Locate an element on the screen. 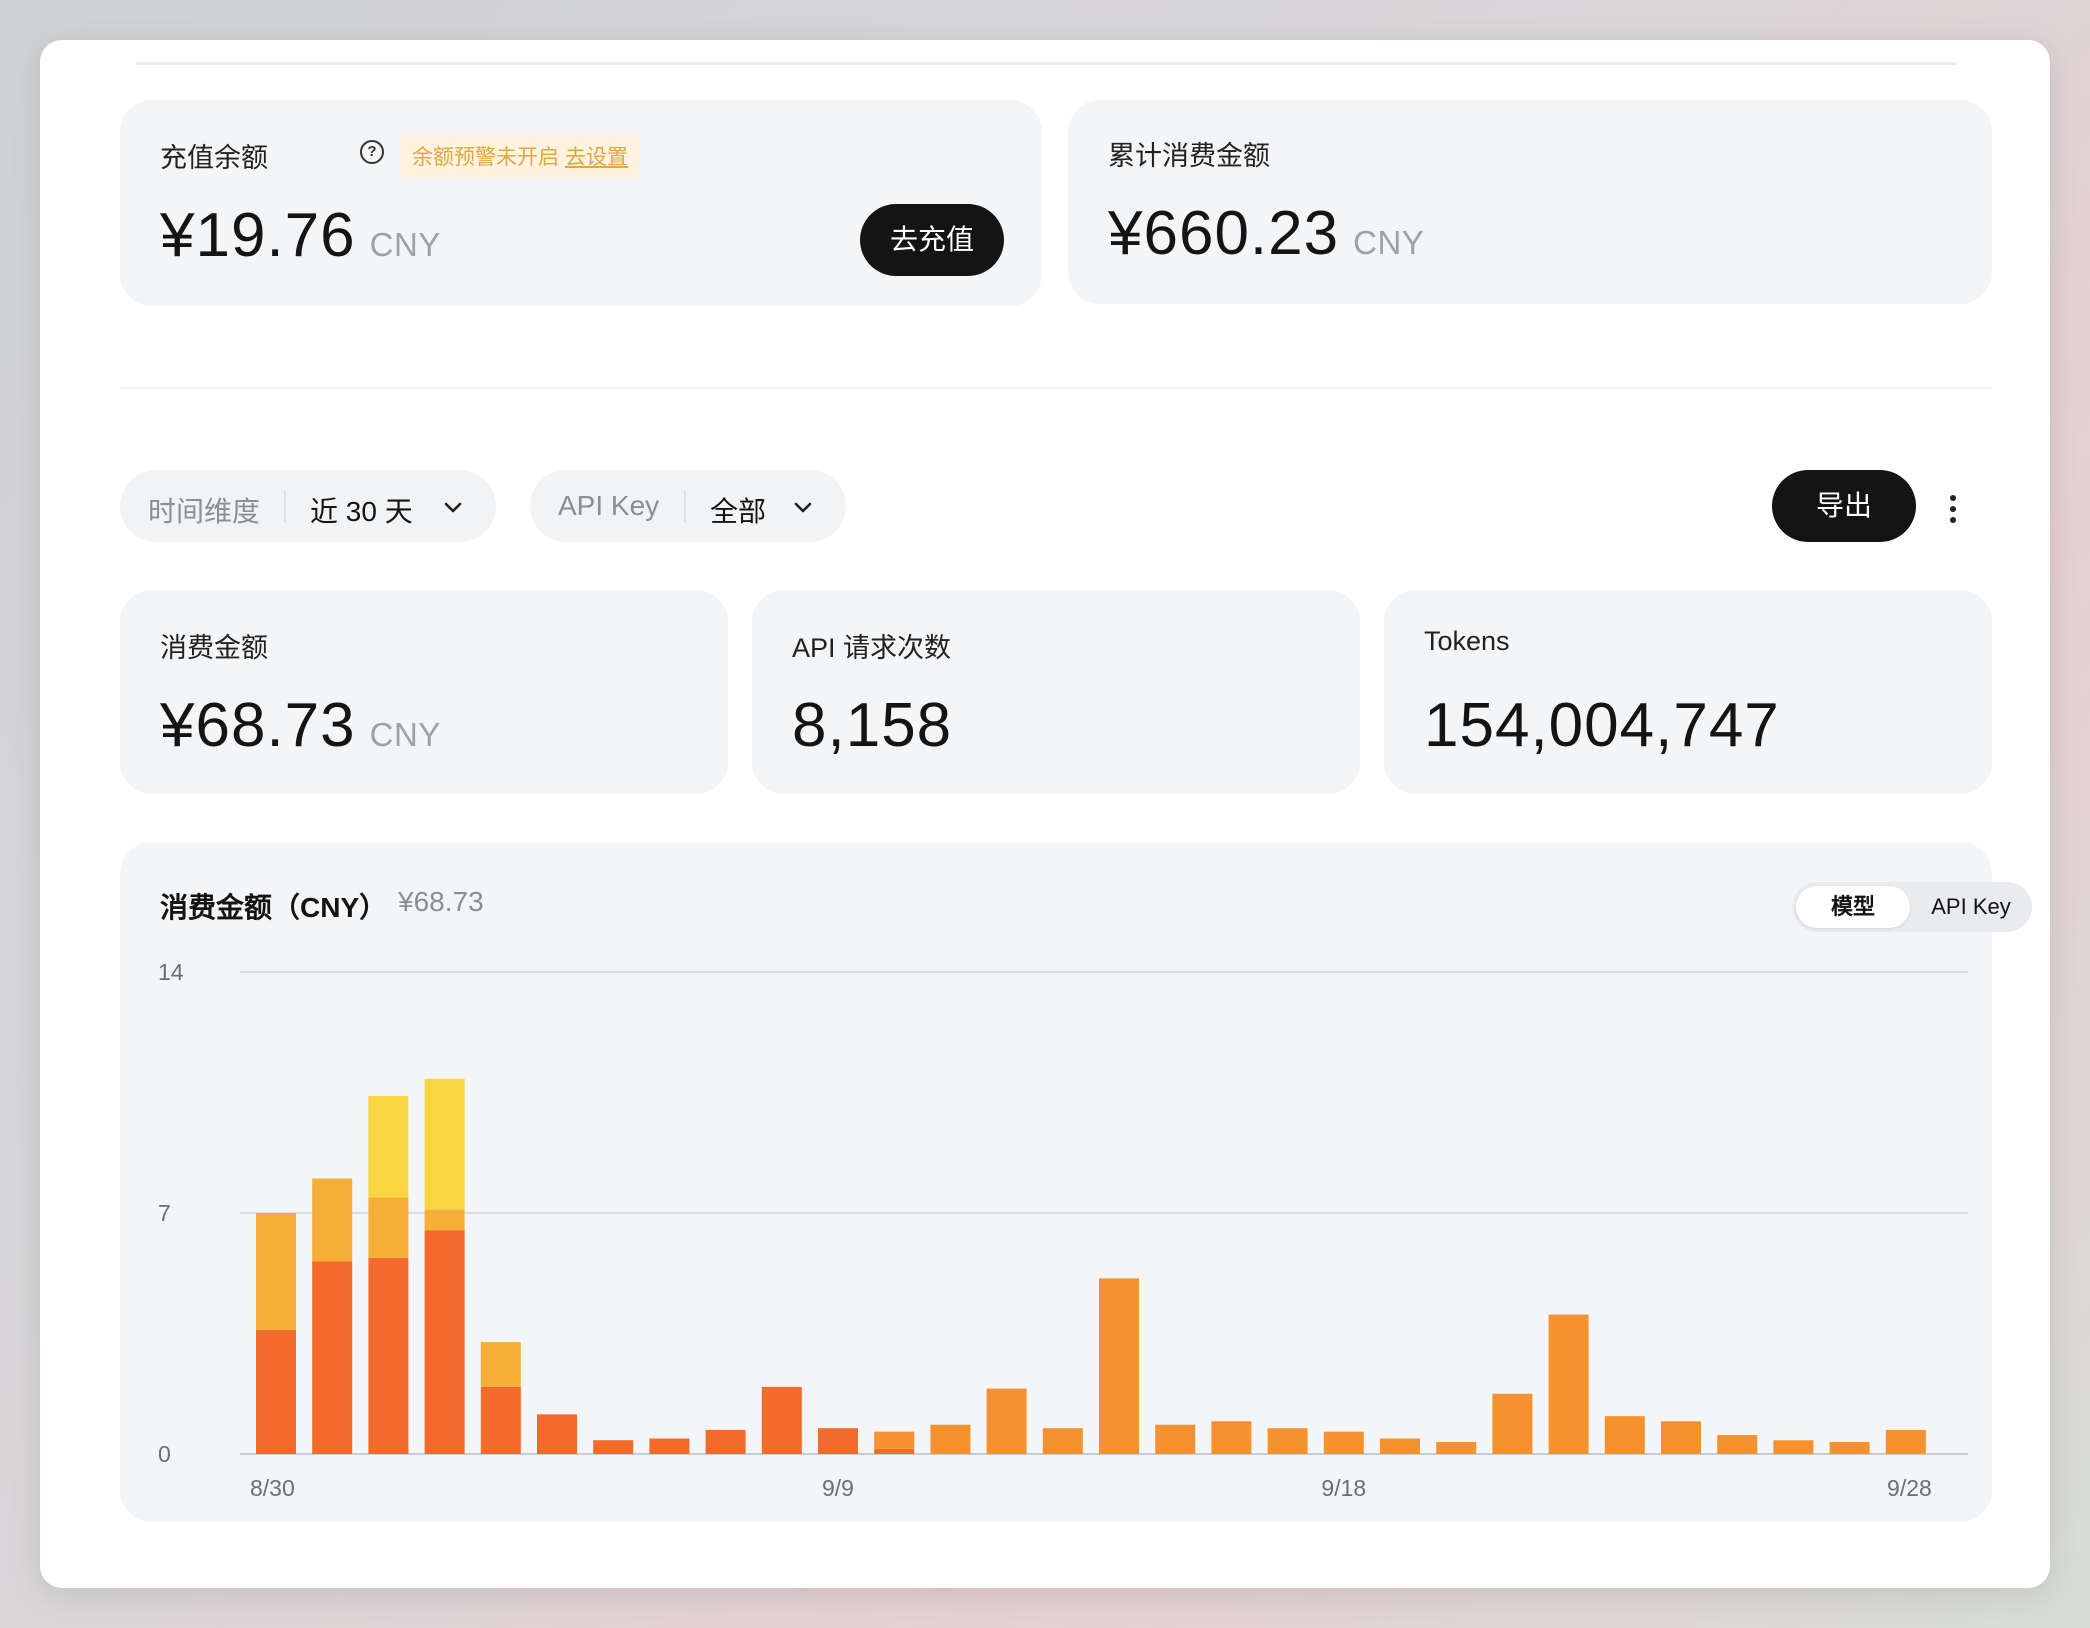 The width and height of the screenshot is (2090, 1628). spend-stat-amount: ¥68.73 CNY is located at coordinates (300, 725).